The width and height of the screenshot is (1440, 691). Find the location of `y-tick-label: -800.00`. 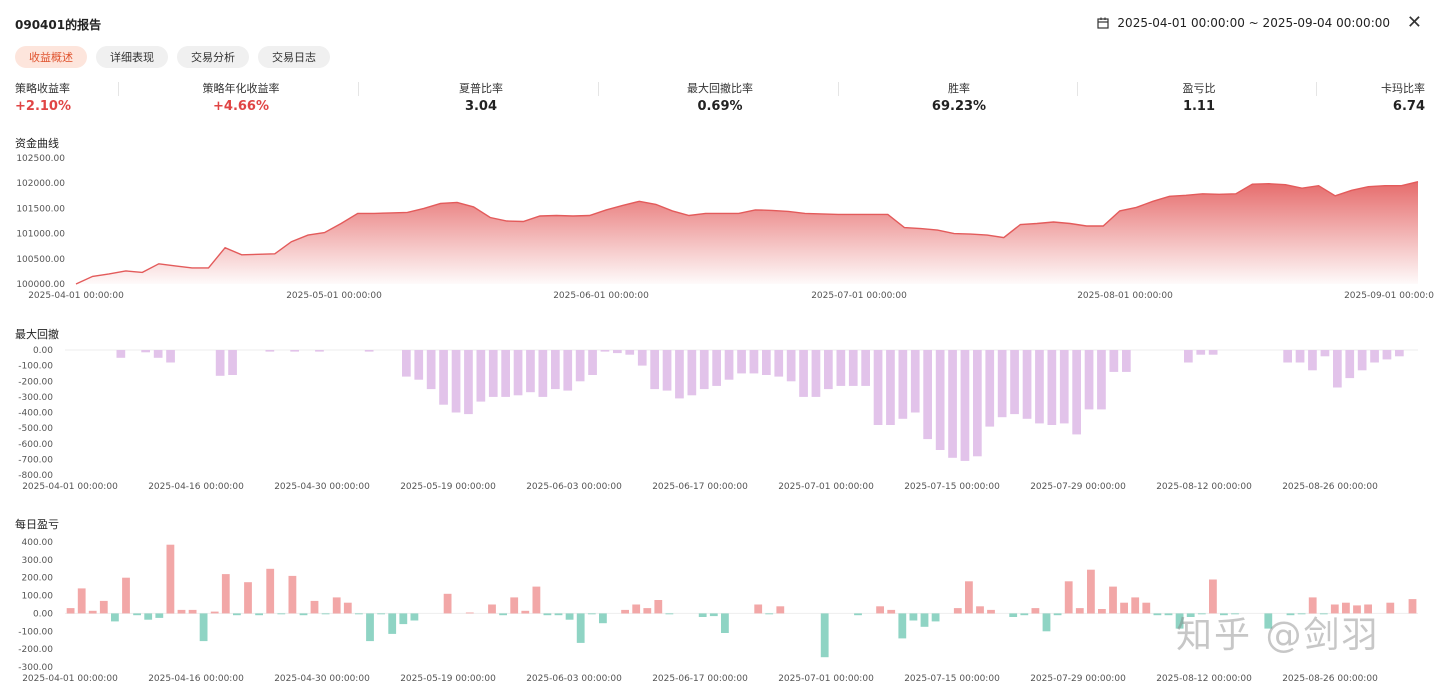

y-tick-label: -800.00 is located at coordinates (35, 476).